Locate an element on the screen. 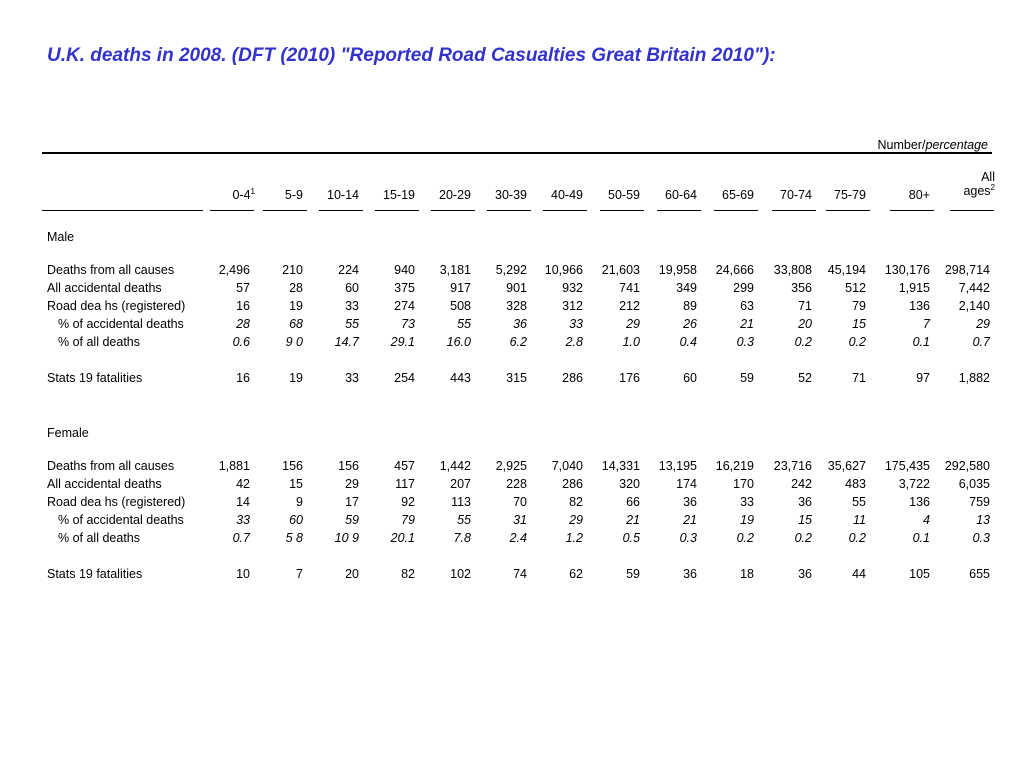 This screenshot has height=768, width=1024. cell: 0.2 is located at coordinates (803, 538).